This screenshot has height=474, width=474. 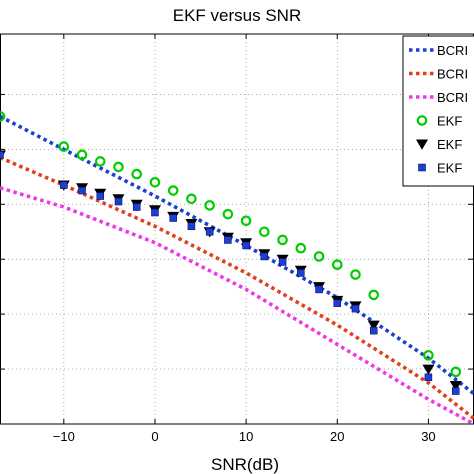 I want to click on x-axis-label: SNR(dB), so click(x=245, y=464).